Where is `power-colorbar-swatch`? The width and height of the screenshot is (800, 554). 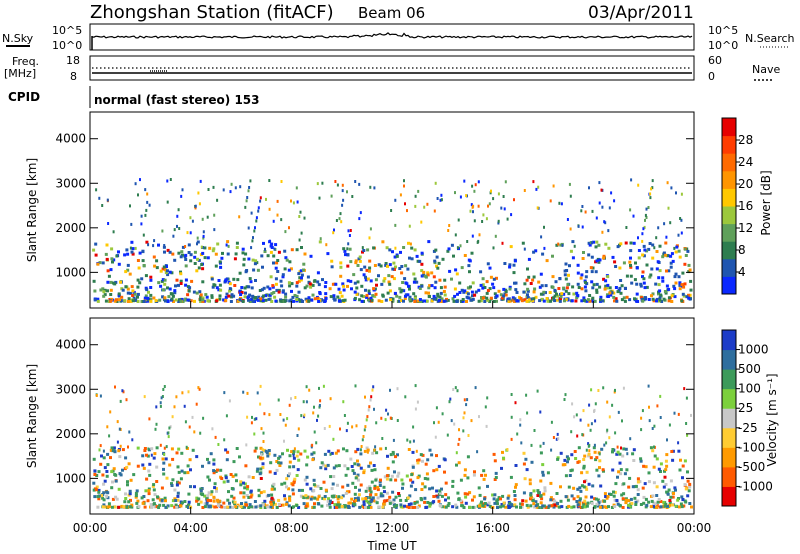 power-colorbar-swatch is located at coordinates (729, 127).